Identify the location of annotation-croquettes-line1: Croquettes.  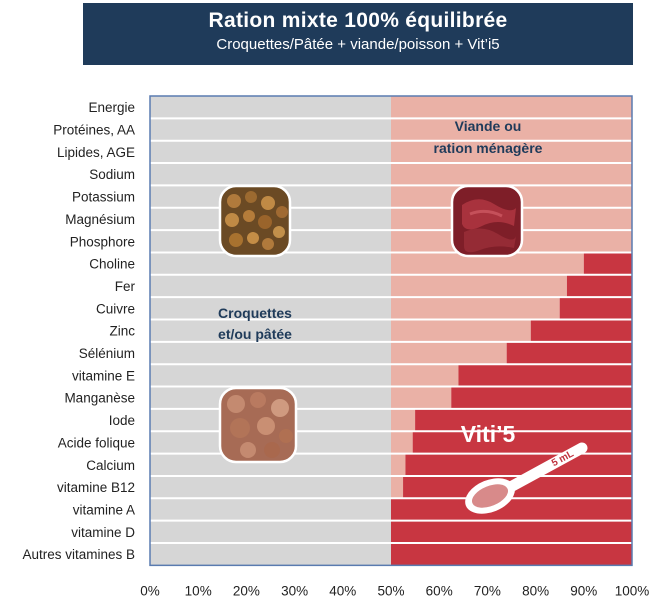
(255, 313).